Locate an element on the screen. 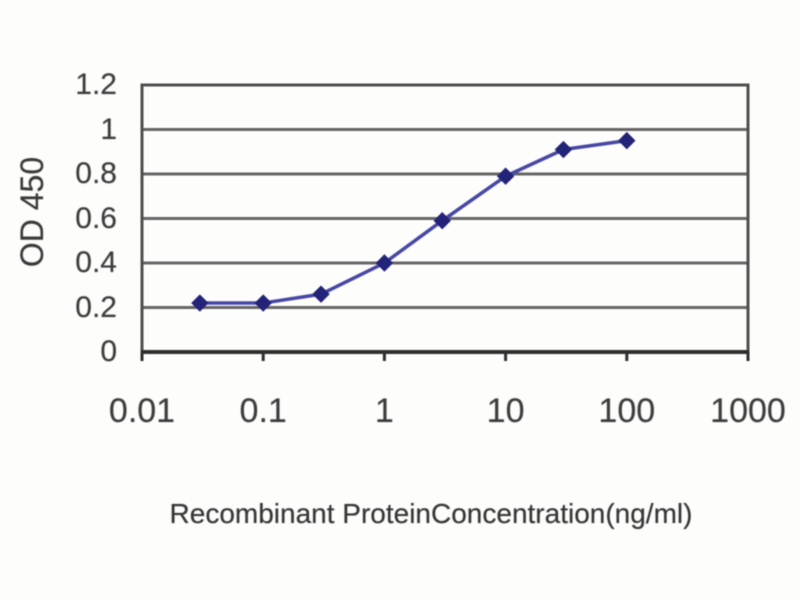 This screenshot has height=600, width=800. y-tick-label: 0 is located at coordinates (108, 351).